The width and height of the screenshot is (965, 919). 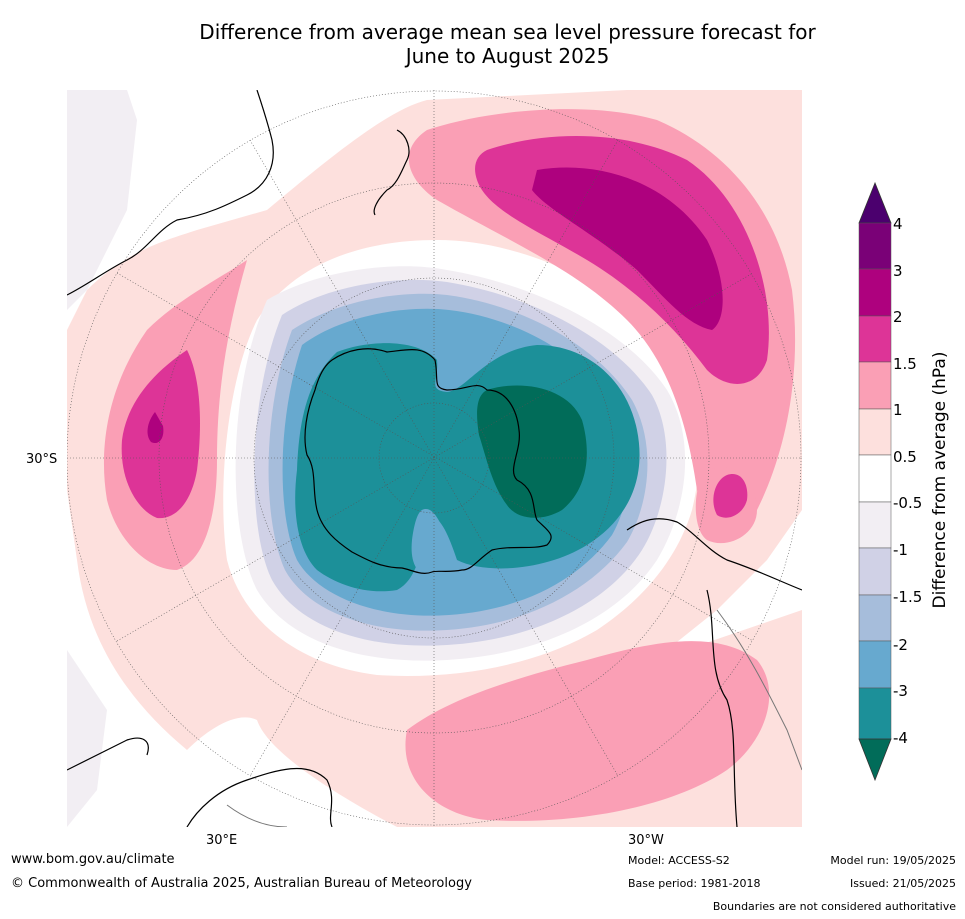 I want to click on south-america-coastline, so click(x=714, y=554).